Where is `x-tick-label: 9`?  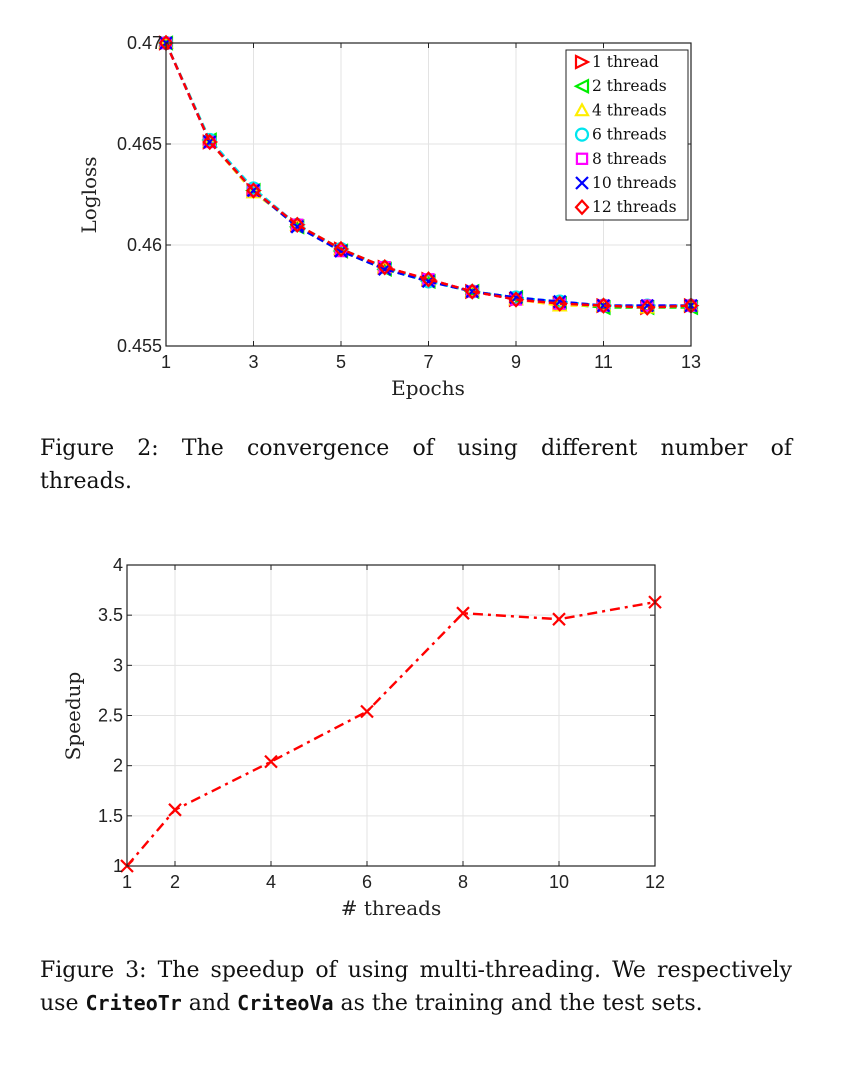
x-tick-label: 9 is located at coordinates (516, 362).